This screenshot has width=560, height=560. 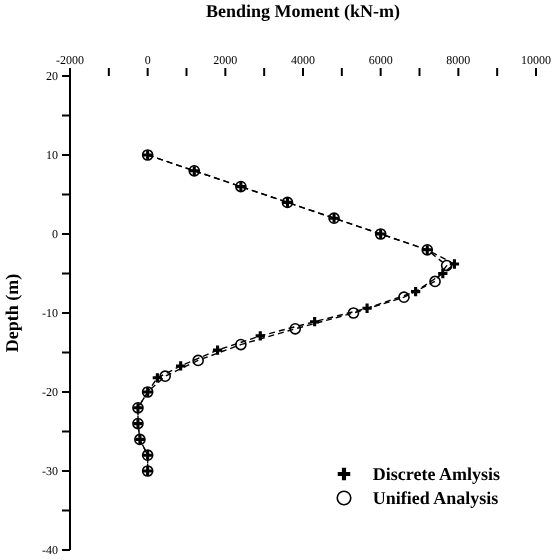 What do you see at coordinates (435, 498) in the screenshot?
I see `legend-label: Unified Analysis` at bounding box center [435, 498].